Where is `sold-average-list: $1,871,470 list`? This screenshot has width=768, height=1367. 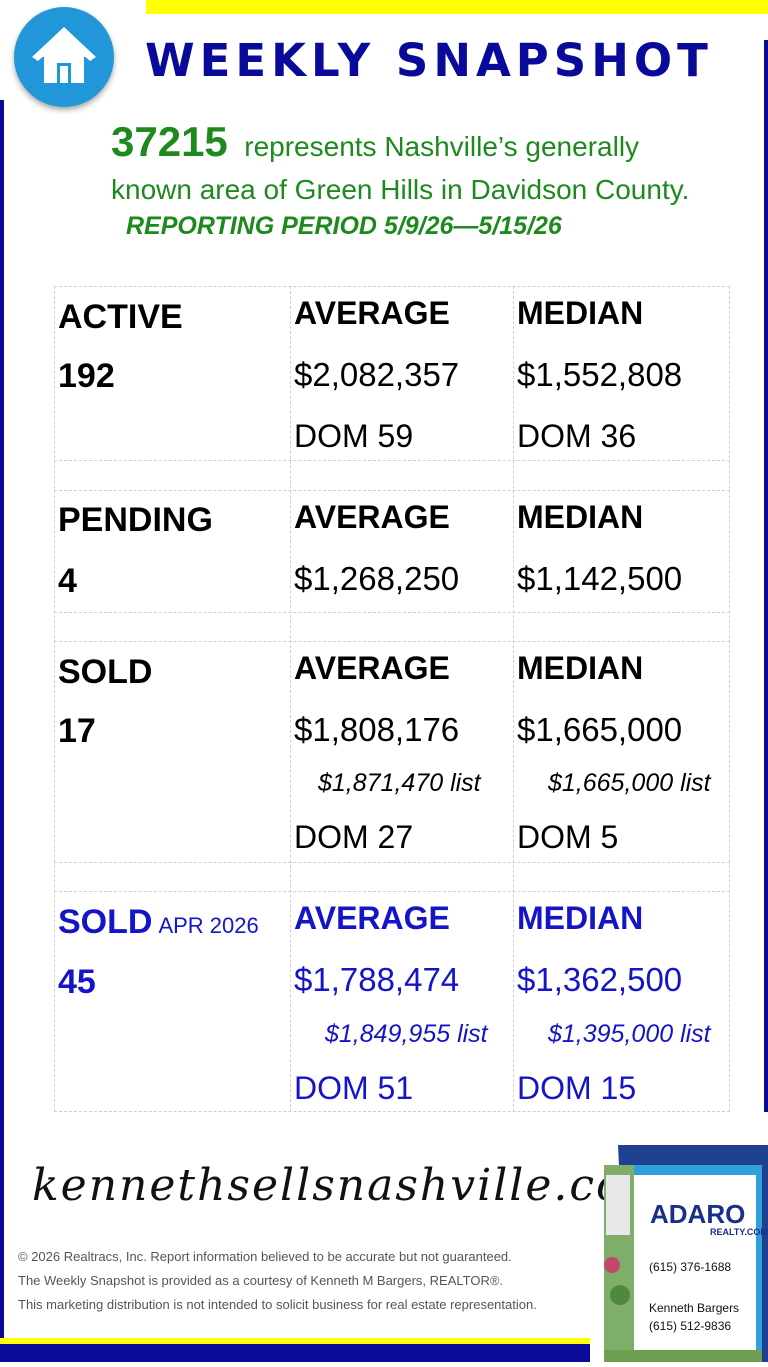 sold-average-list: $1,871,470 list is located at coordinates (399, 783).